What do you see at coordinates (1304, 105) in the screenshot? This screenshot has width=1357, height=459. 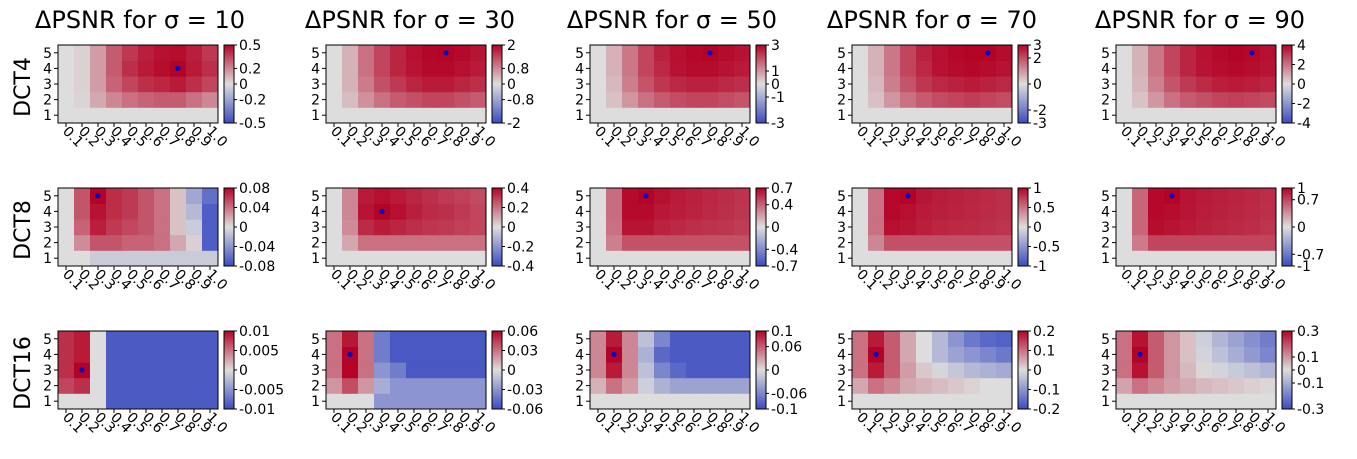 I see `colorbar-tick-label: -2` at bounding box center [1304, 105].